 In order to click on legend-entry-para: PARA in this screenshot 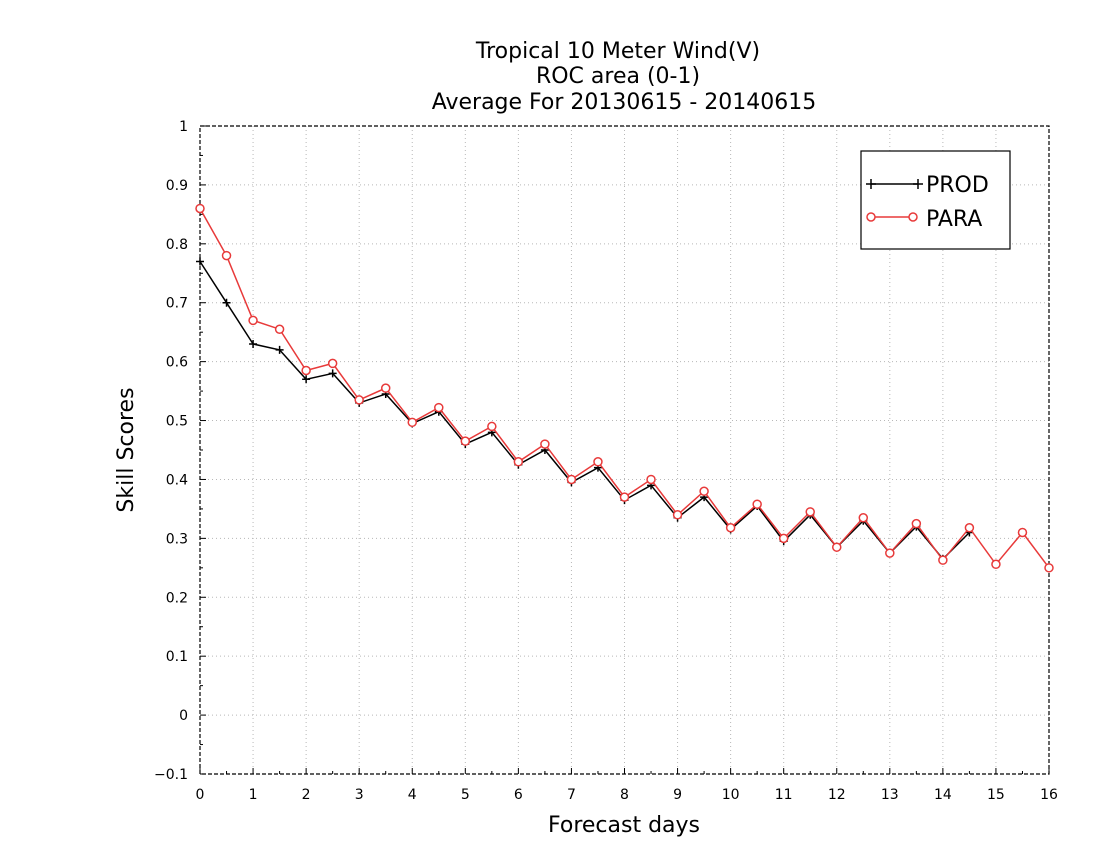, I will do `click(924, 219)`.